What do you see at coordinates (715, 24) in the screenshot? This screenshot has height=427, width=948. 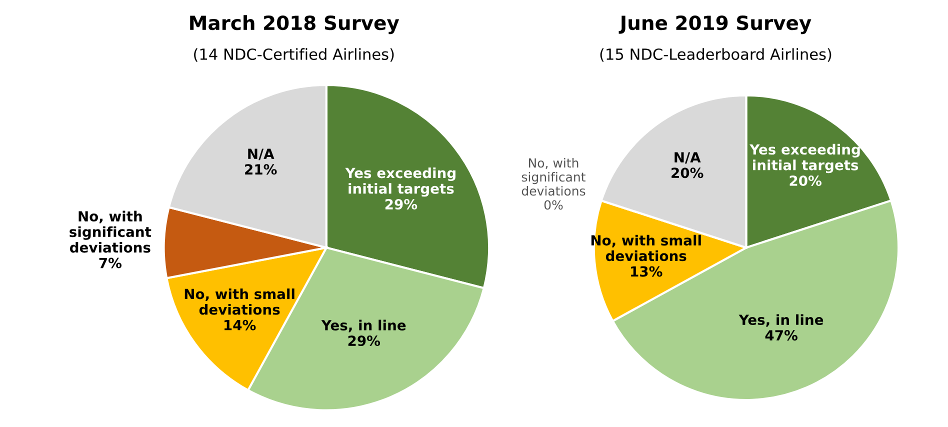 I see `chart-title: June 2019 Survey` at bounding box center [715, 24].